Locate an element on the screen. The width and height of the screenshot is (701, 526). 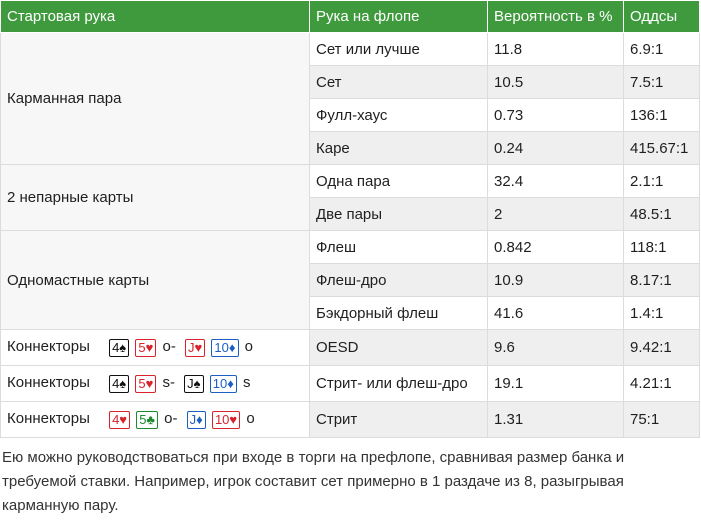
table-row: Сет 10.5 7.5:1 is located at coordinates (350, 82).